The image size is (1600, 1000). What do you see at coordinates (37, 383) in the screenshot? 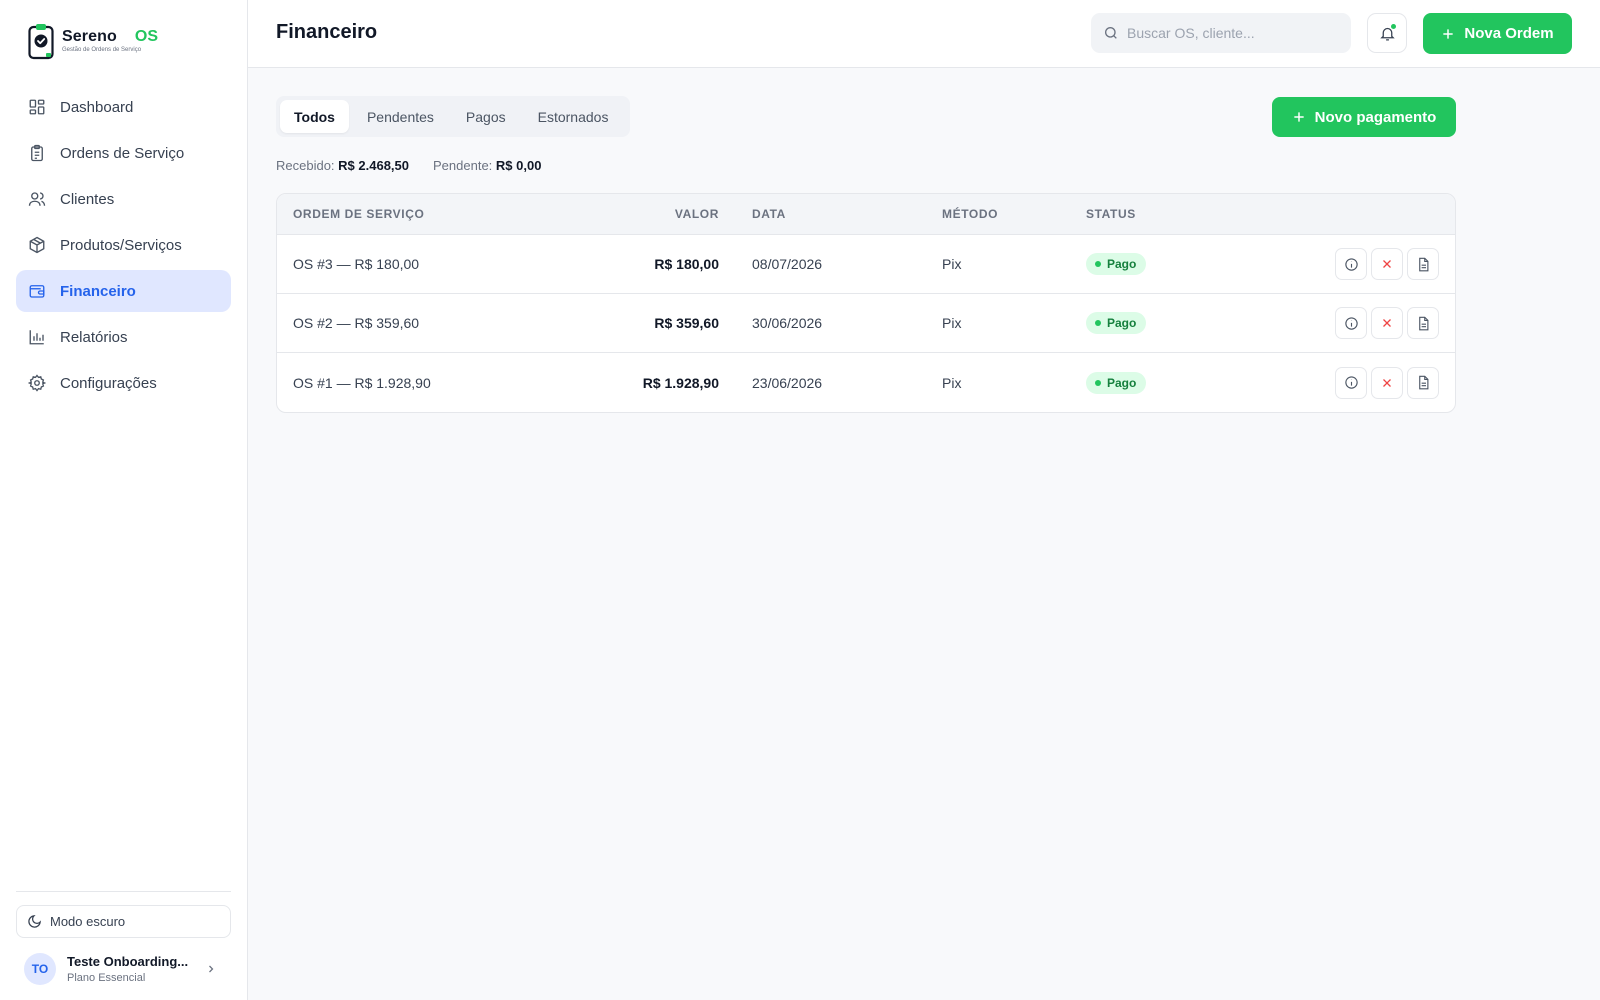
I see `gear-icon` at bounding box center [37, 383].